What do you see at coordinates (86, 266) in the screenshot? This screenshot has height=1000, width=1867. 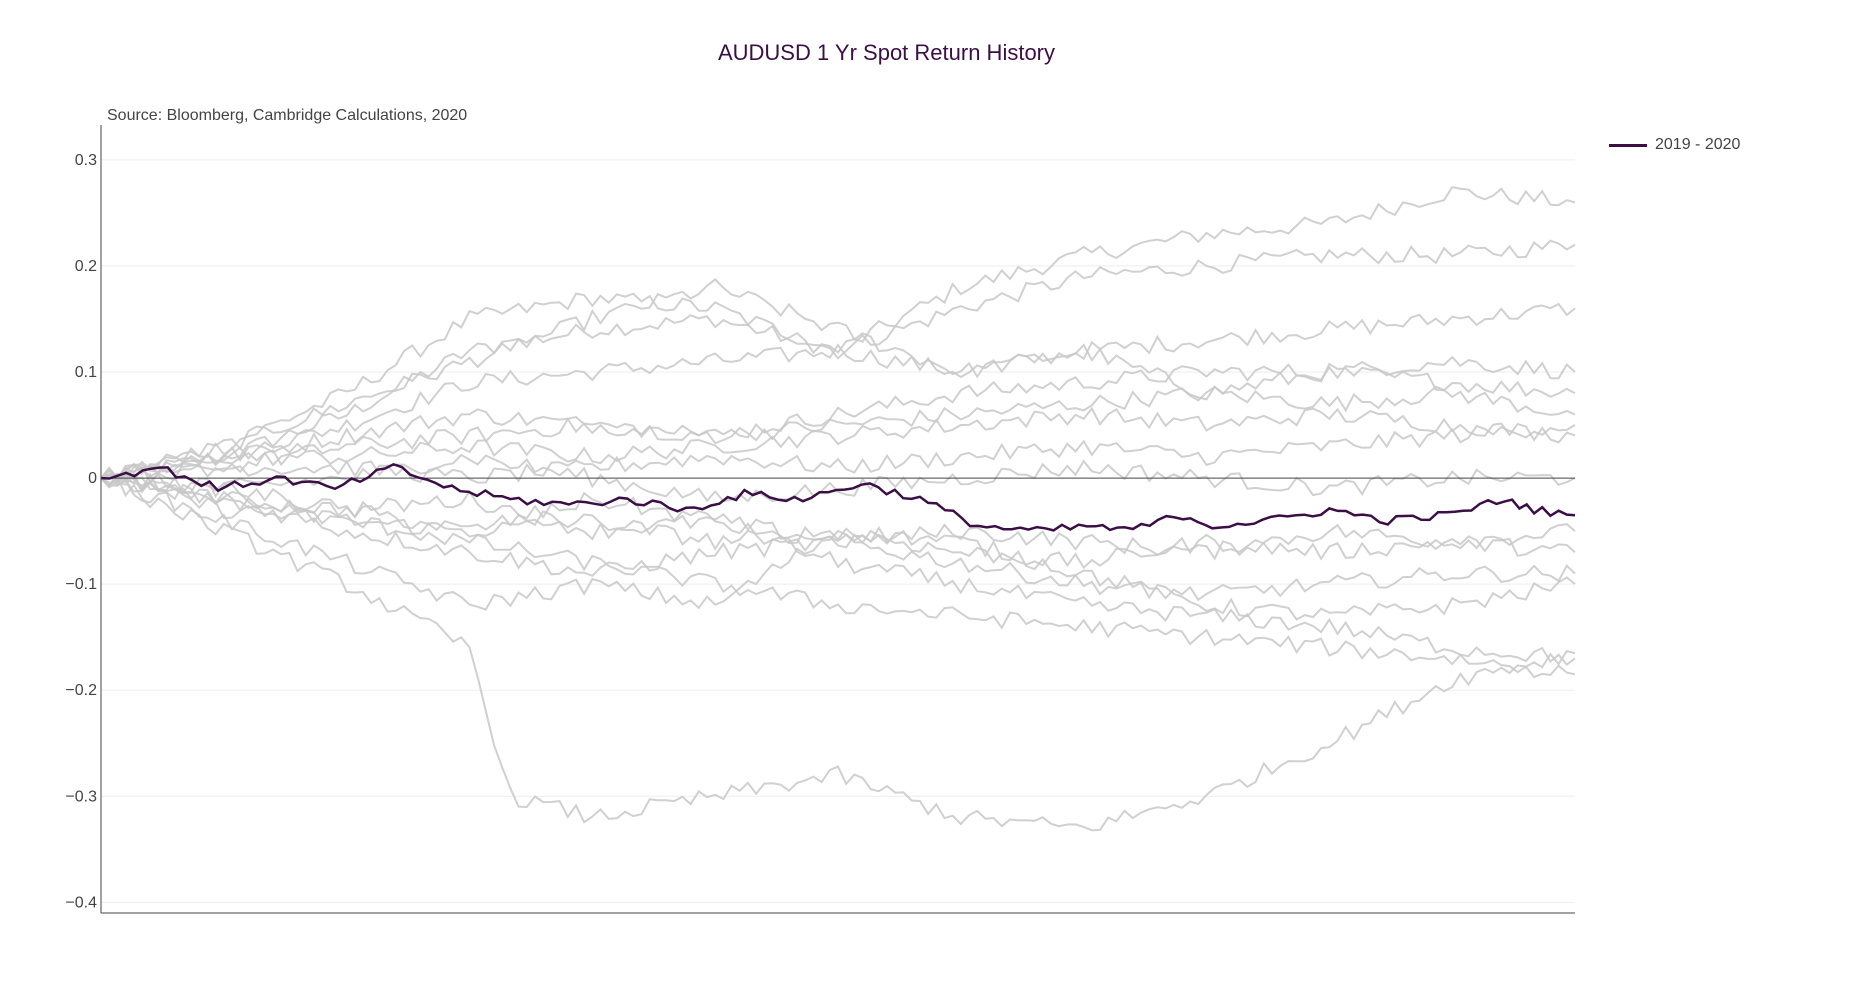 I see `y-tick-label: 0.2` at bounding box center [86, 266].